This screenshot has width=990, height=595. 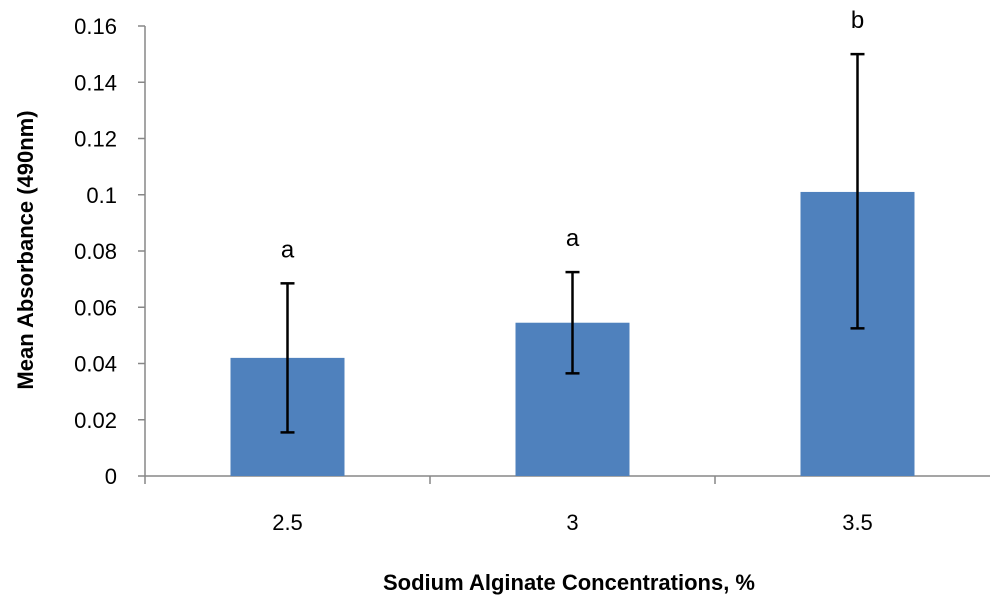 I want to click on y-tick-label: 0.02, so click(x=95, y=420).